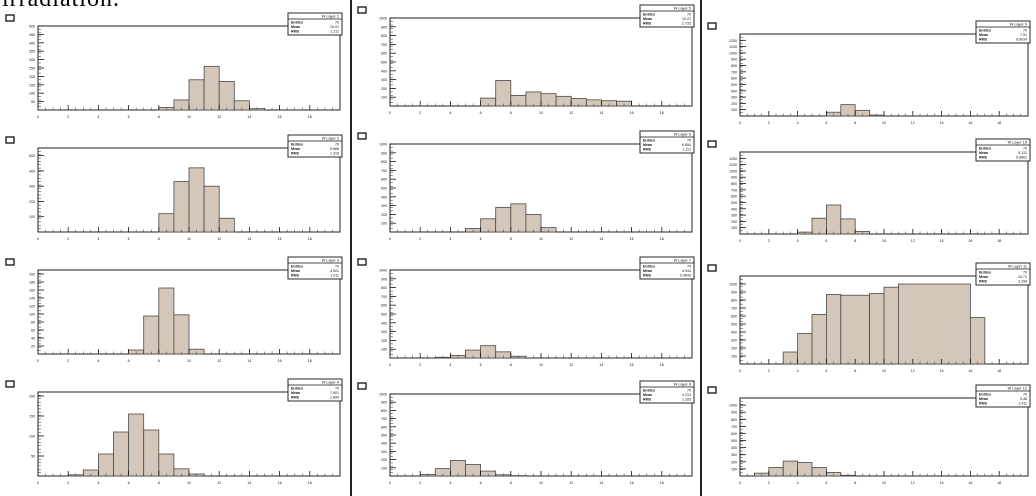  Describe the element at coordinates (682, 385) in the screenshot. I see `stats-title: W Layer 8` at that location.